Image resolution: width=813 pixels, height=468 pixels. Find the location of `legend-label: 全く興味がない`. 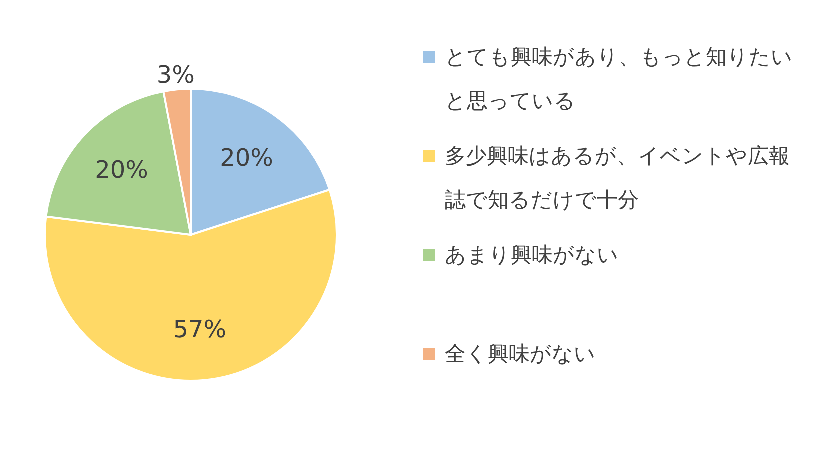

legend-label: 全く興味がない is located at coordinates (520, 354).